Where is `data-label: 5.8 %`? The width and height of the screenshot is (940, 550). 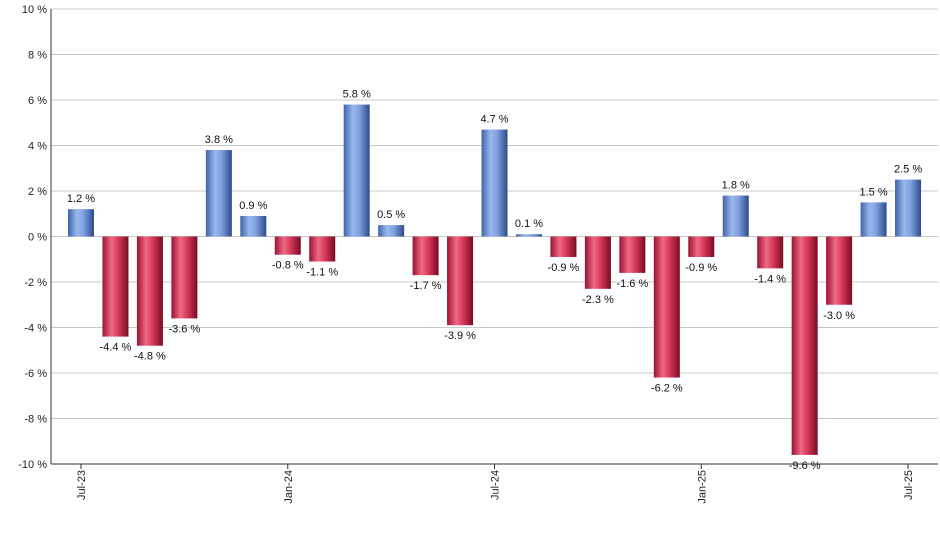 data-label: 5.8 % is located at coordinates (357, 95).